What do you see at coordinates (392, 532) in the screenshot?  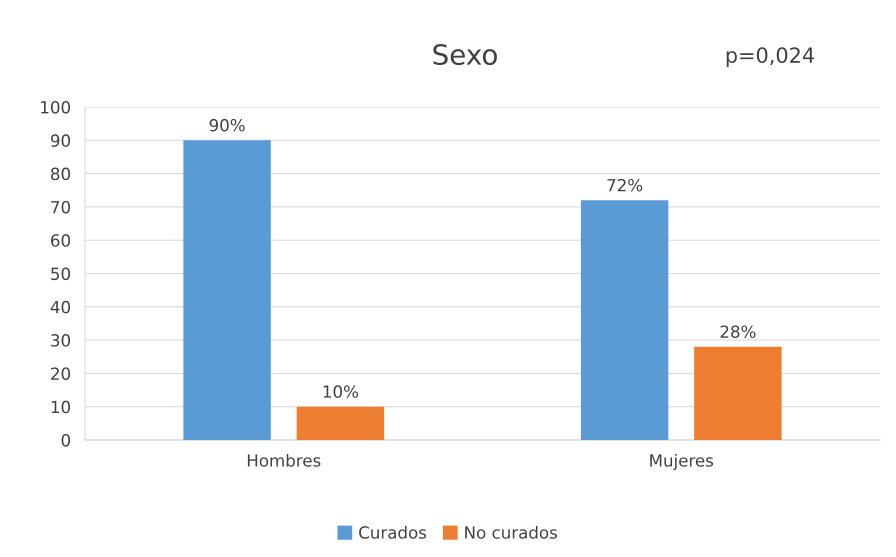 I see `legend-label: Curados` at bounding box center [392, 532].